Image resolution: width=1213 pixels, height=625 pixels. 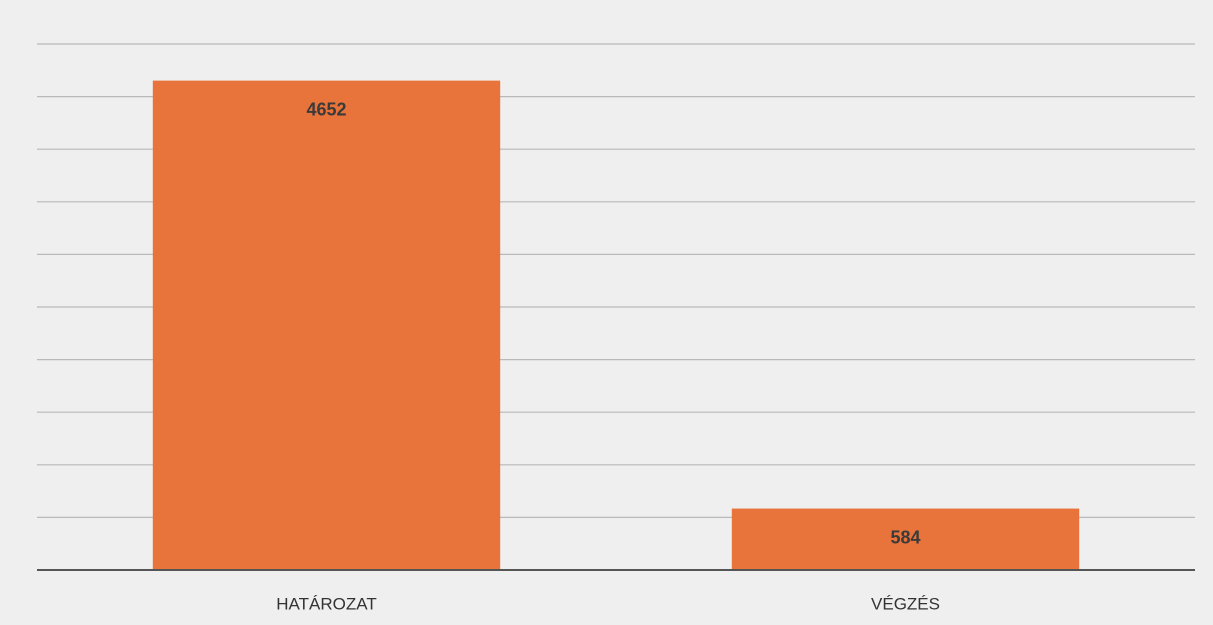 What do you see at coordinates (326, 109) in the screenshot?
I see `data-label: 4652` at bounding box center [326, 109].